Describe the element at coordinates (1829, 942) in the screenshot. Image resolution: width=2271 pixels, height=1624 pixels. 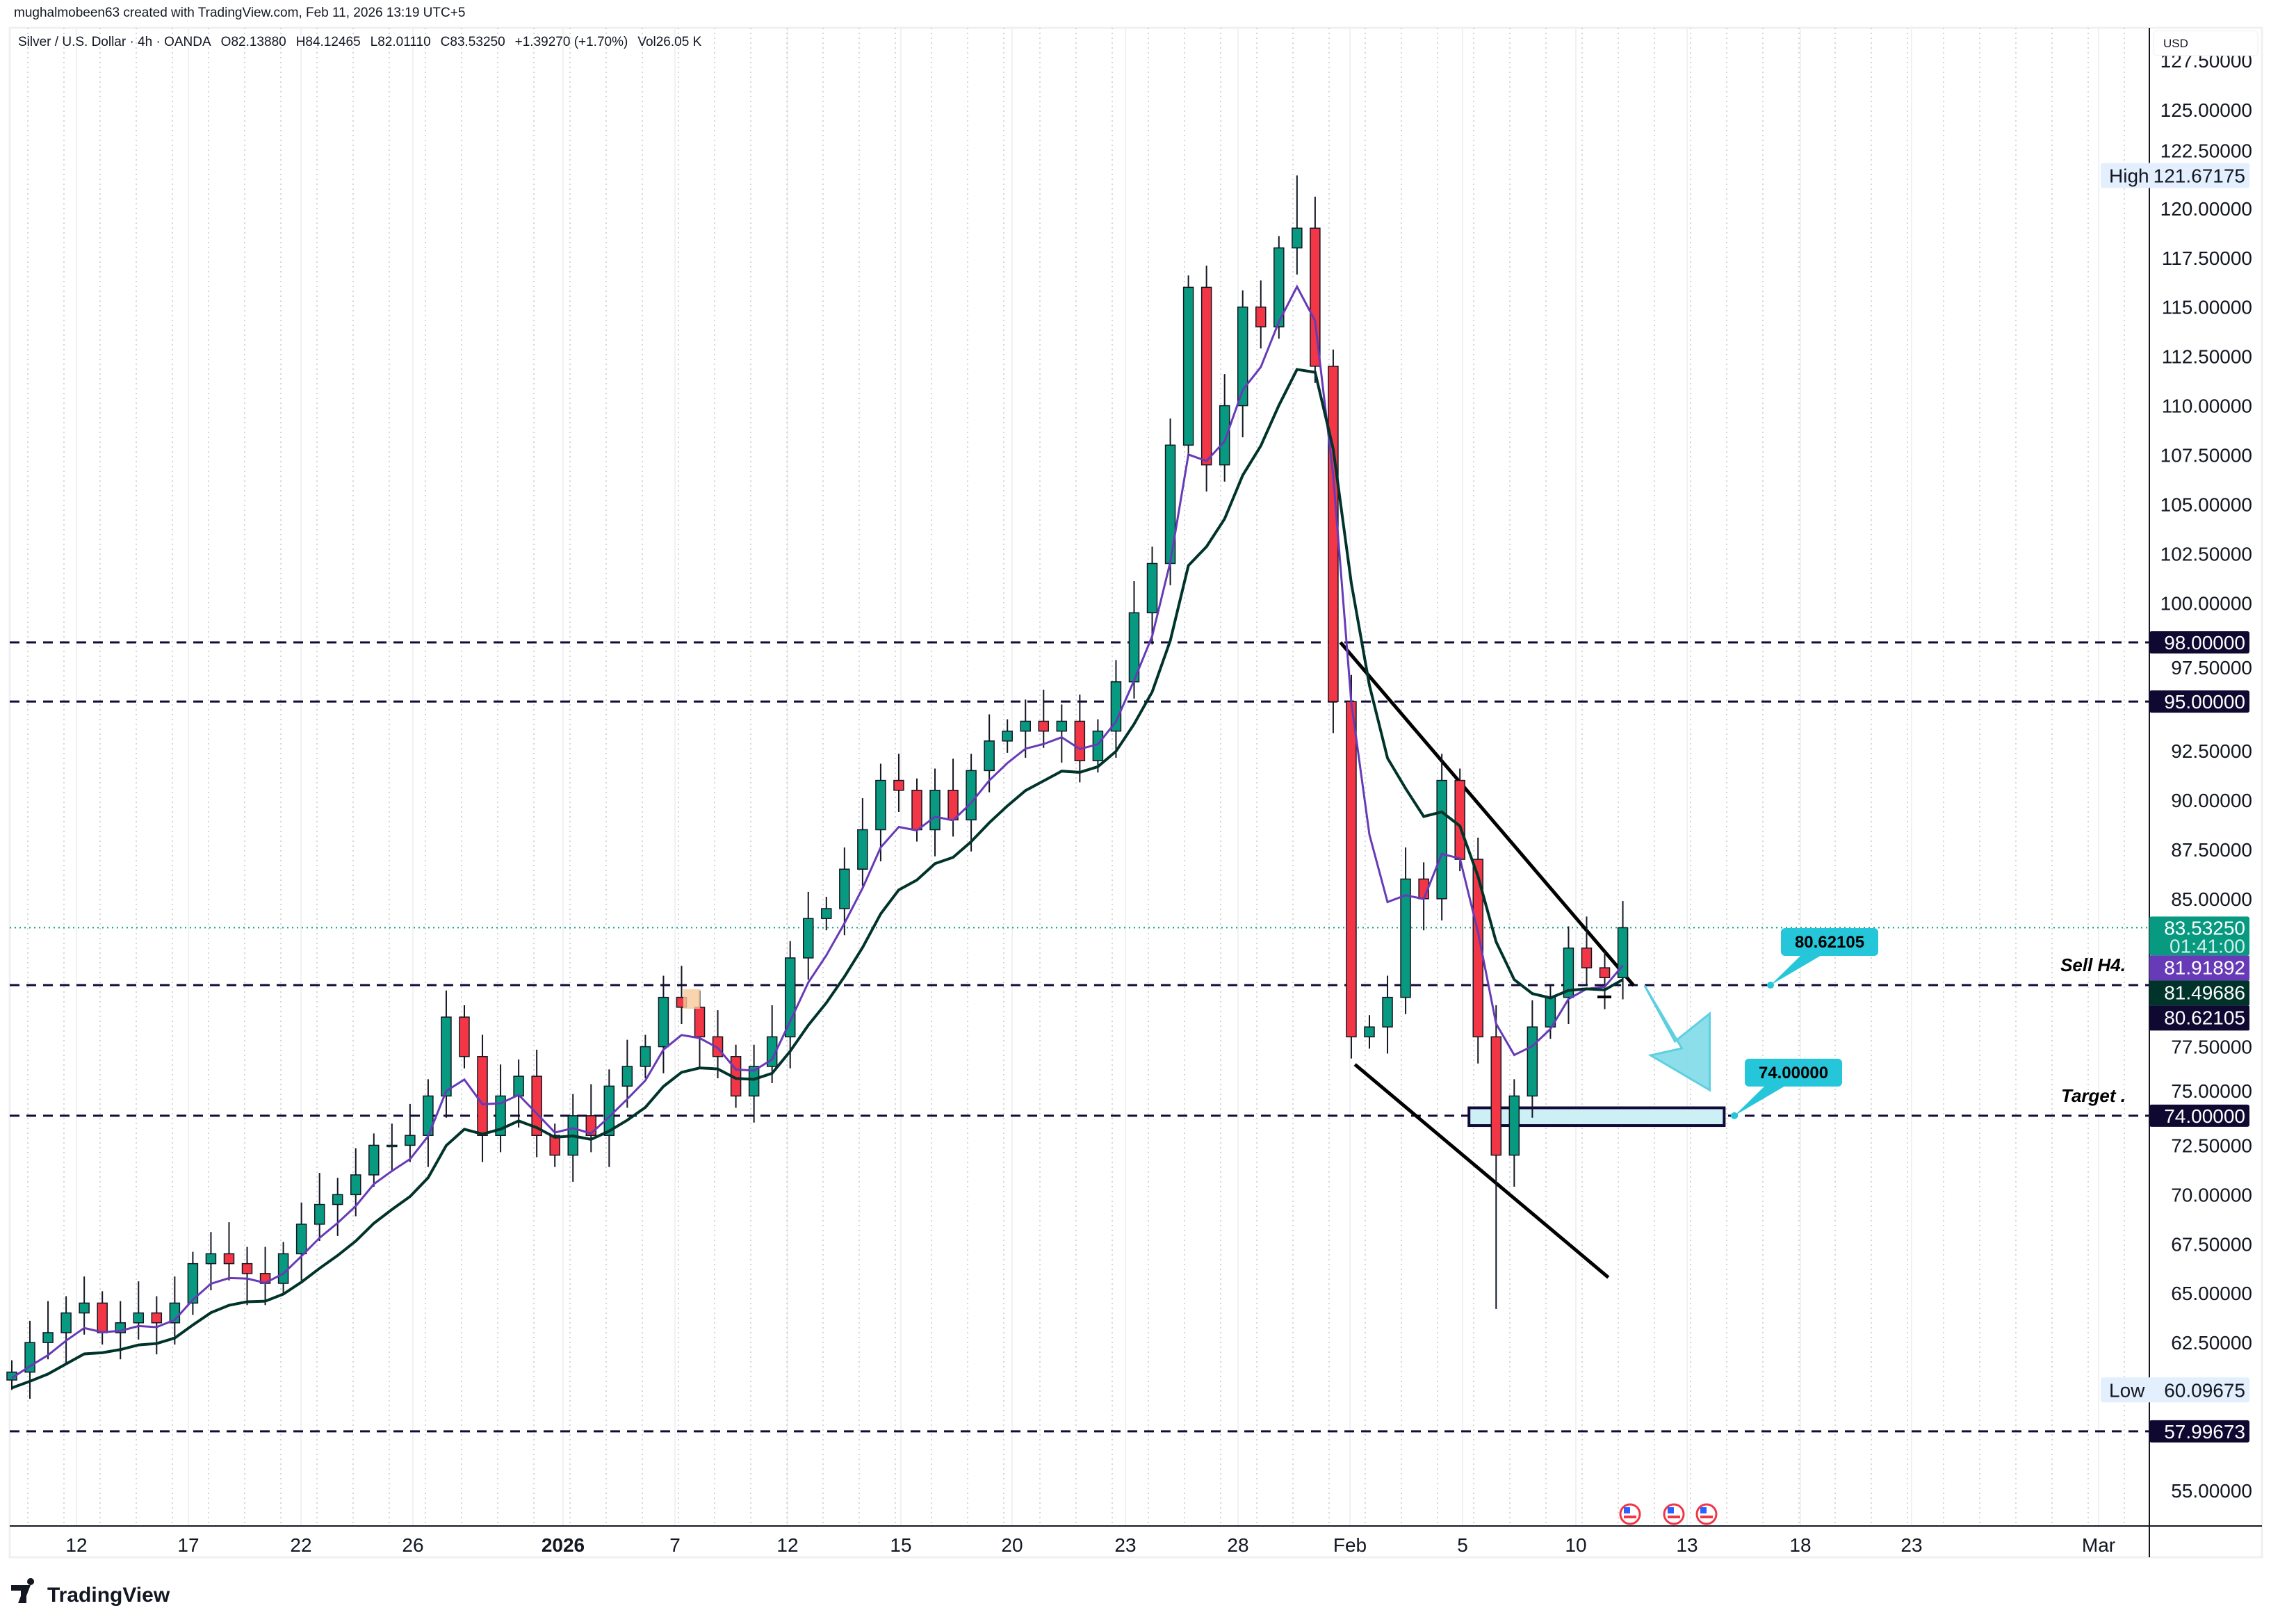
I see `callout-text: 80.62105` at that location.